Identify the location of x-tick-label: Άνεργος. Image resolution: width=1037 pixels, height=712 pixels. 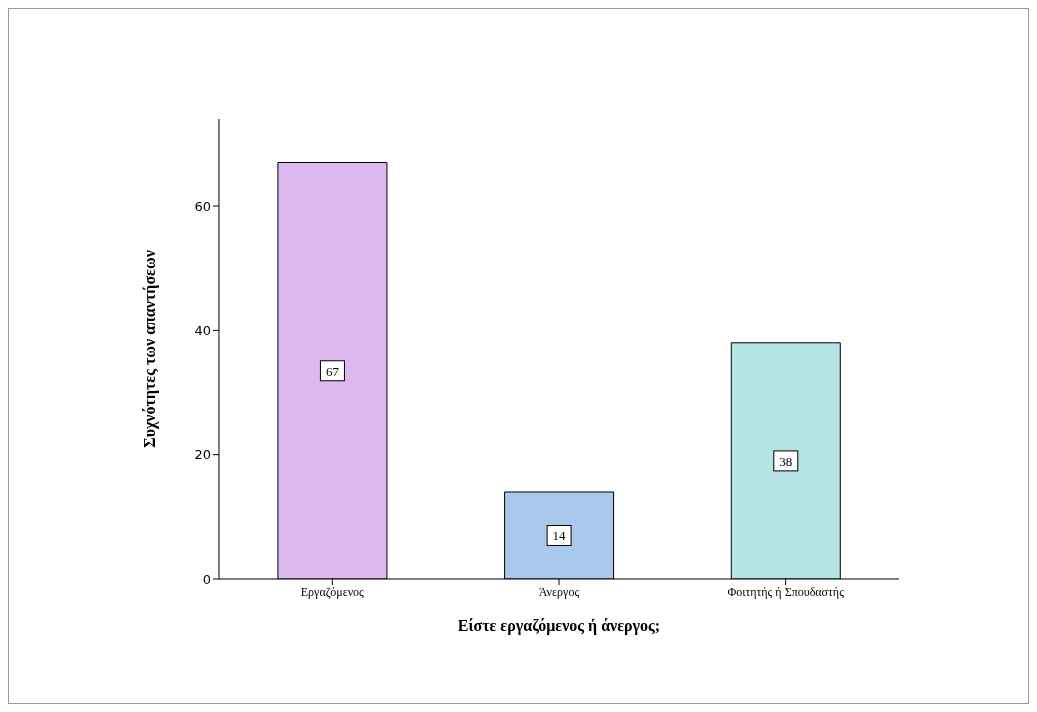
(559, 591).